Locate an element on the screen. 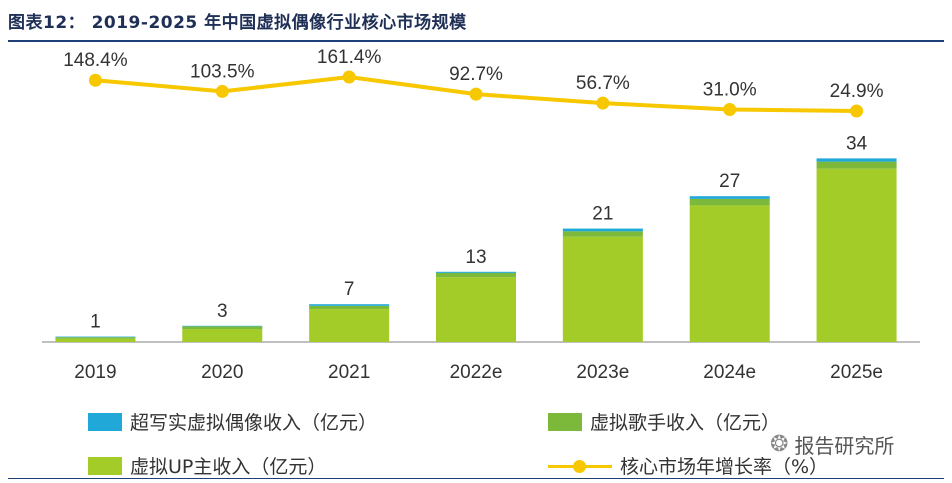 The width and height of the screenshot is (952, 483). bar-singer-2019 is located at coordinates (95, 338).